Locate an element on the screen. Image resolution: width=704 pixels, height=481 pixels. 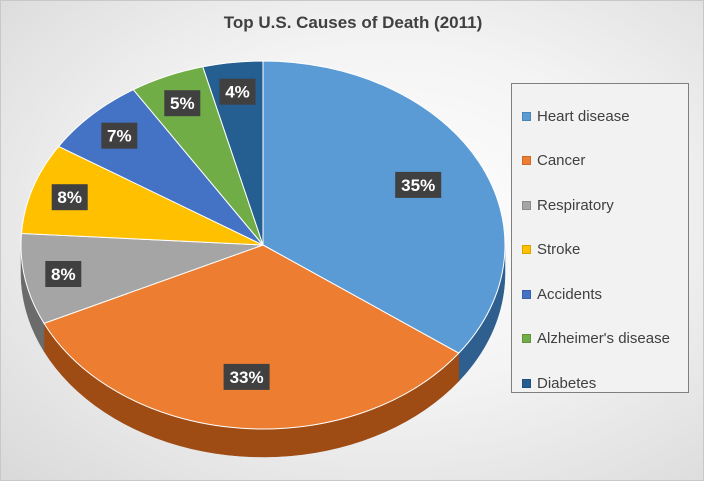
chart-title: Top U.S. Causes of Death (2011) is located at coordinates (353, 22).